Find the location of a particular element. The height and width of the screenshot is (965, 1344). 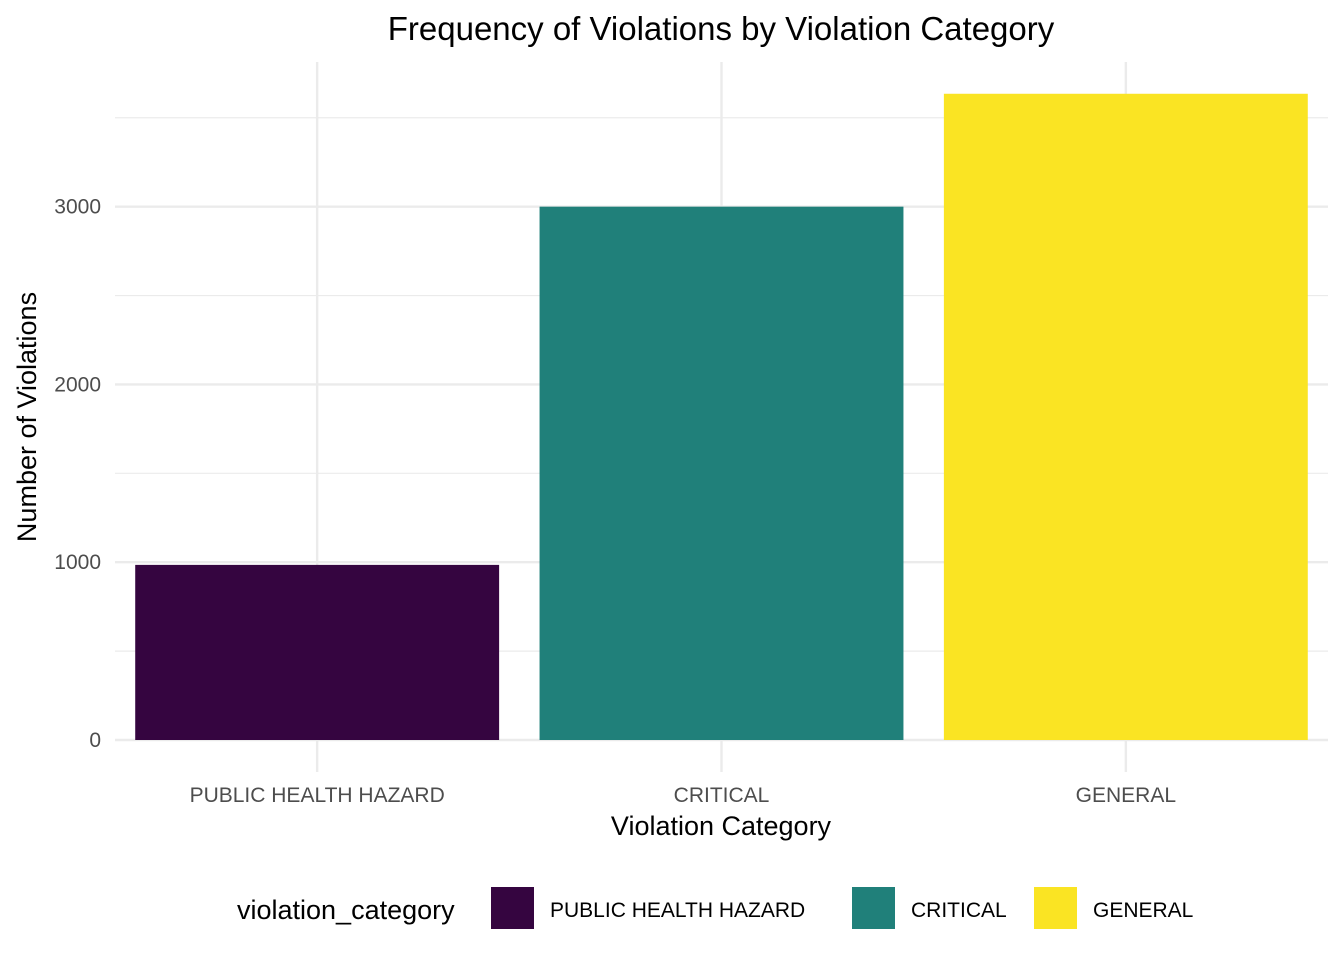

y-tick-label: 0 is located at coordinates (95, 740).